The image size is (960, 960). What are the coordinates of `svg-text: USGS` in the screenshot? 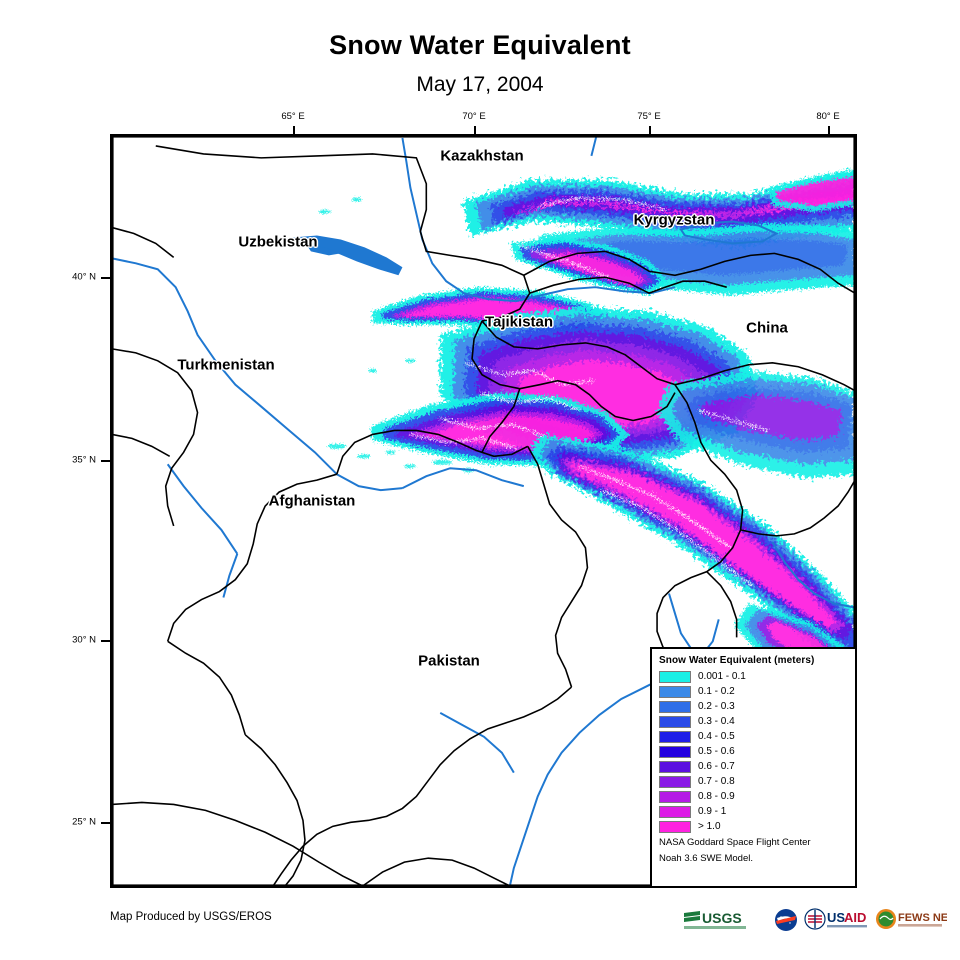 It's located at (722, 918).